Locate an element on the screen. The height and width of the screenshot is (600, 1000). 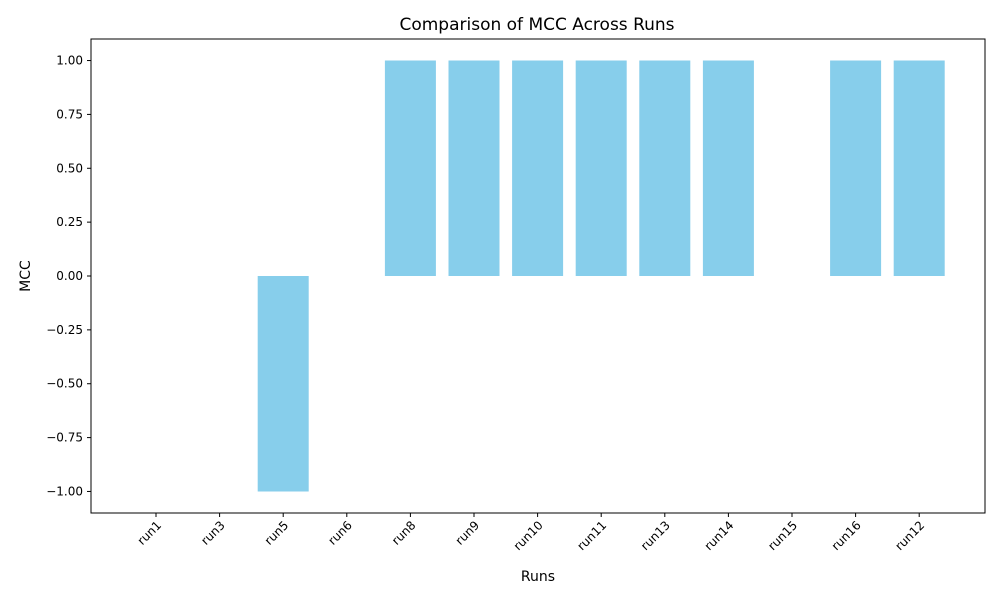
x-tick-label-run16: run16 is located at coordinates (846, 535).